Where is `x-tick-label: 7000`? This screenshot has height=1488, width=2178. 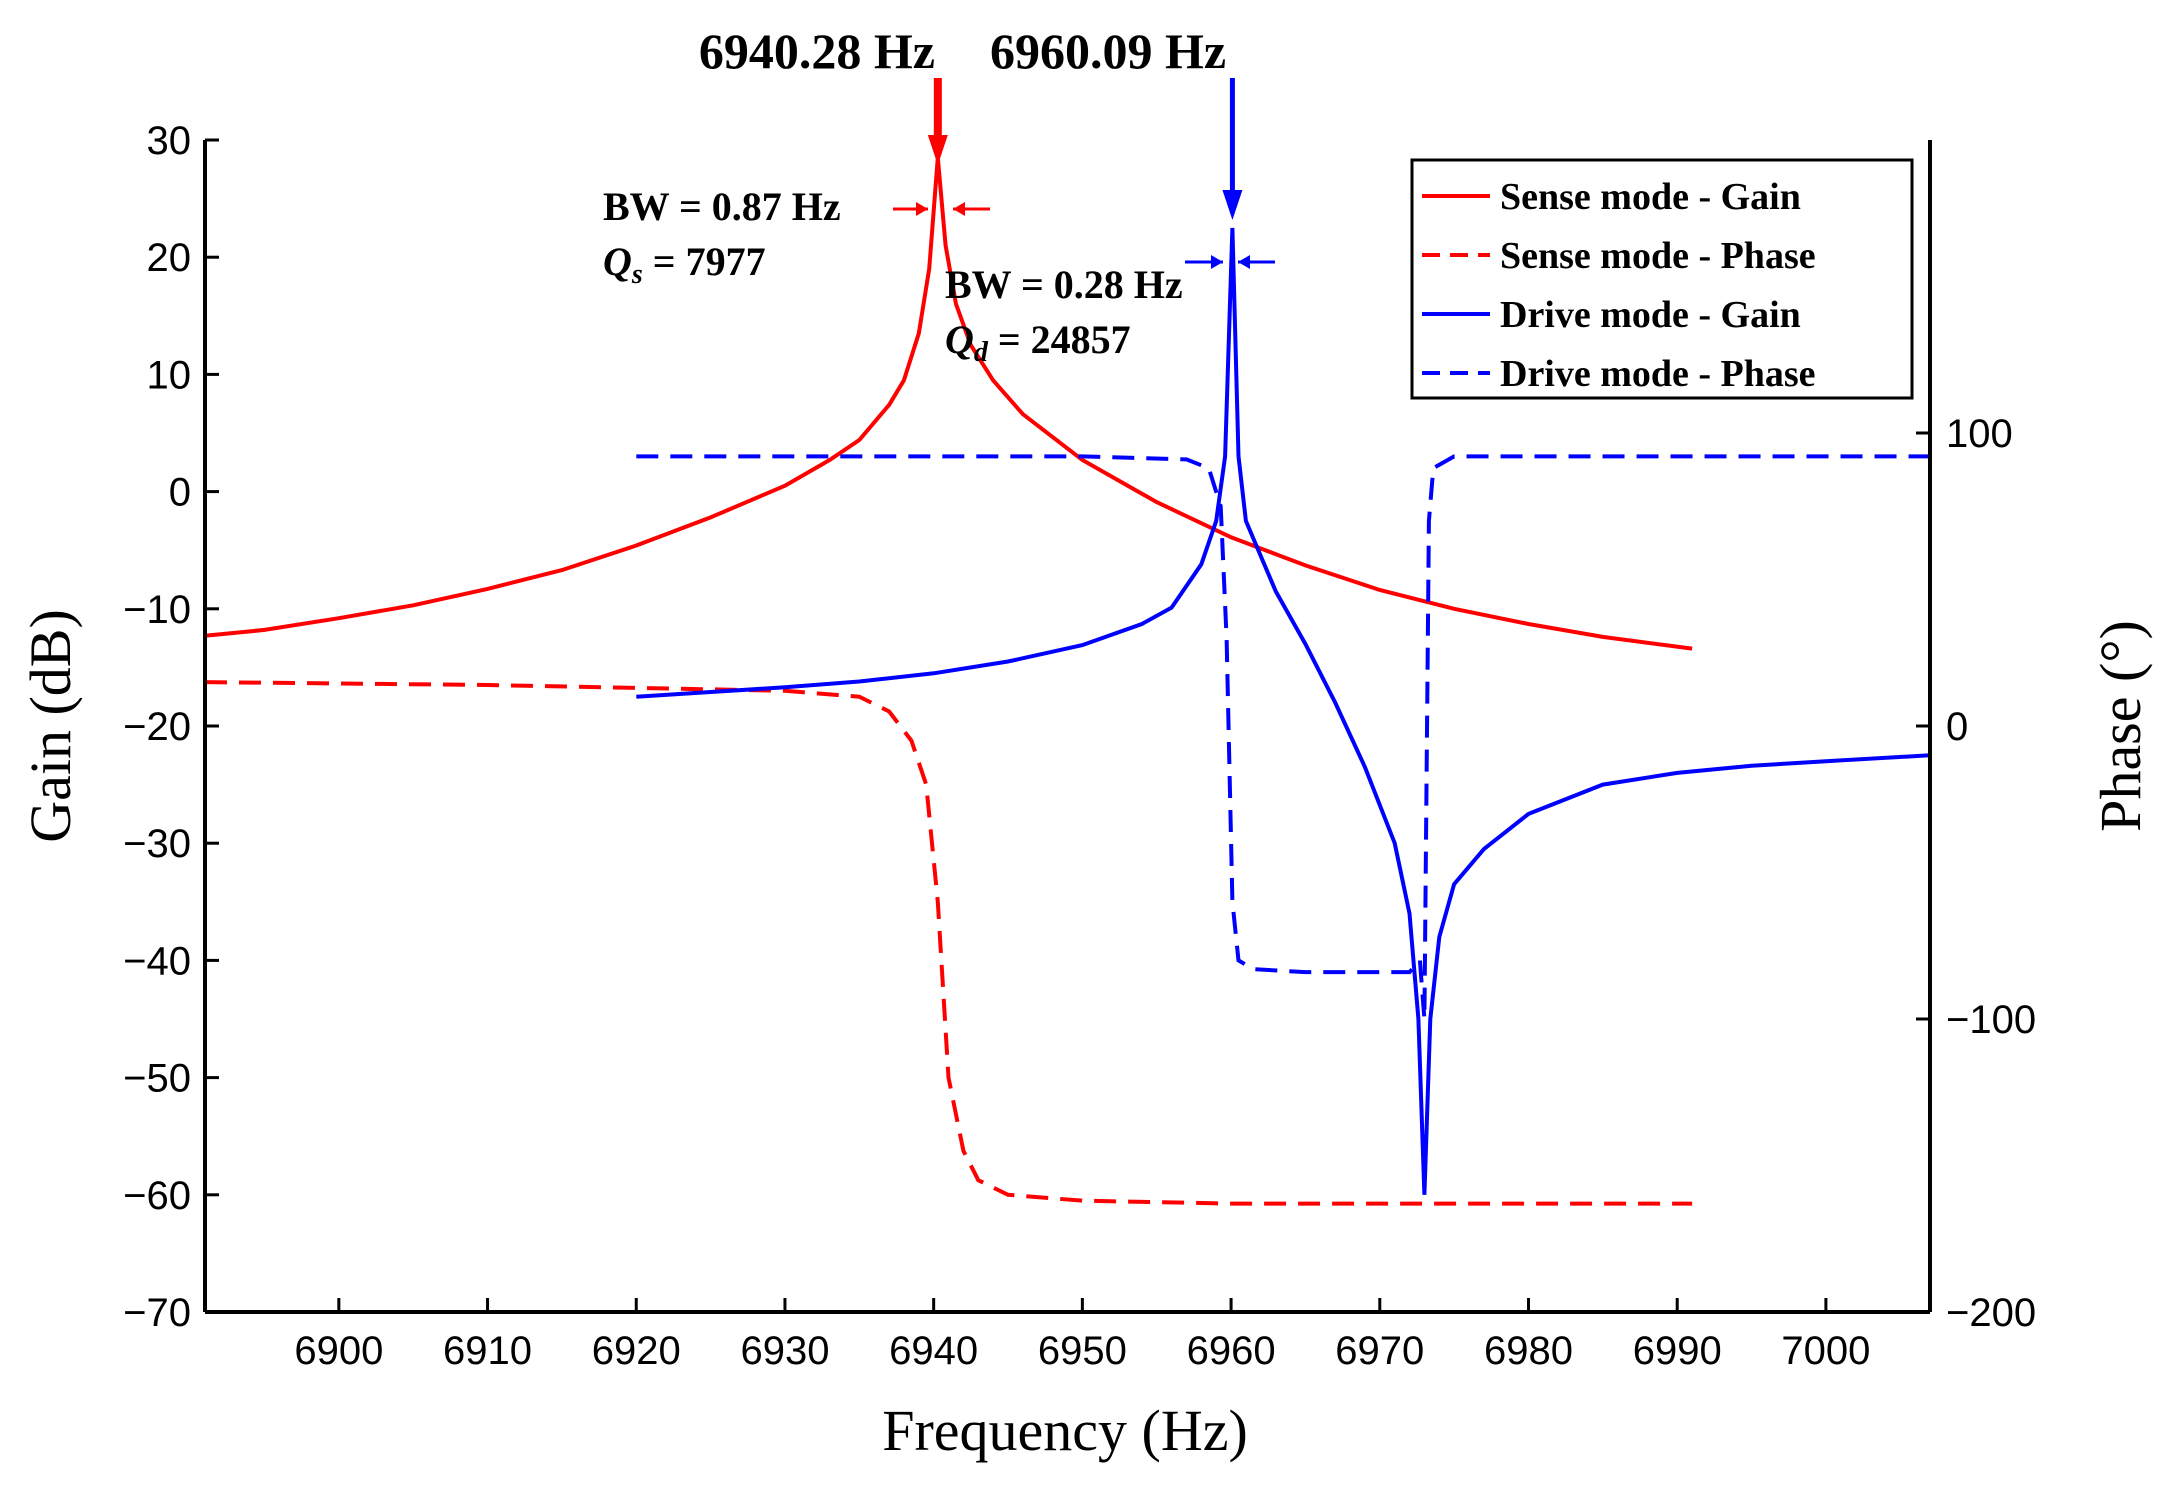 x-tick-label: 7000 is located at coordinates (1825, 1351).